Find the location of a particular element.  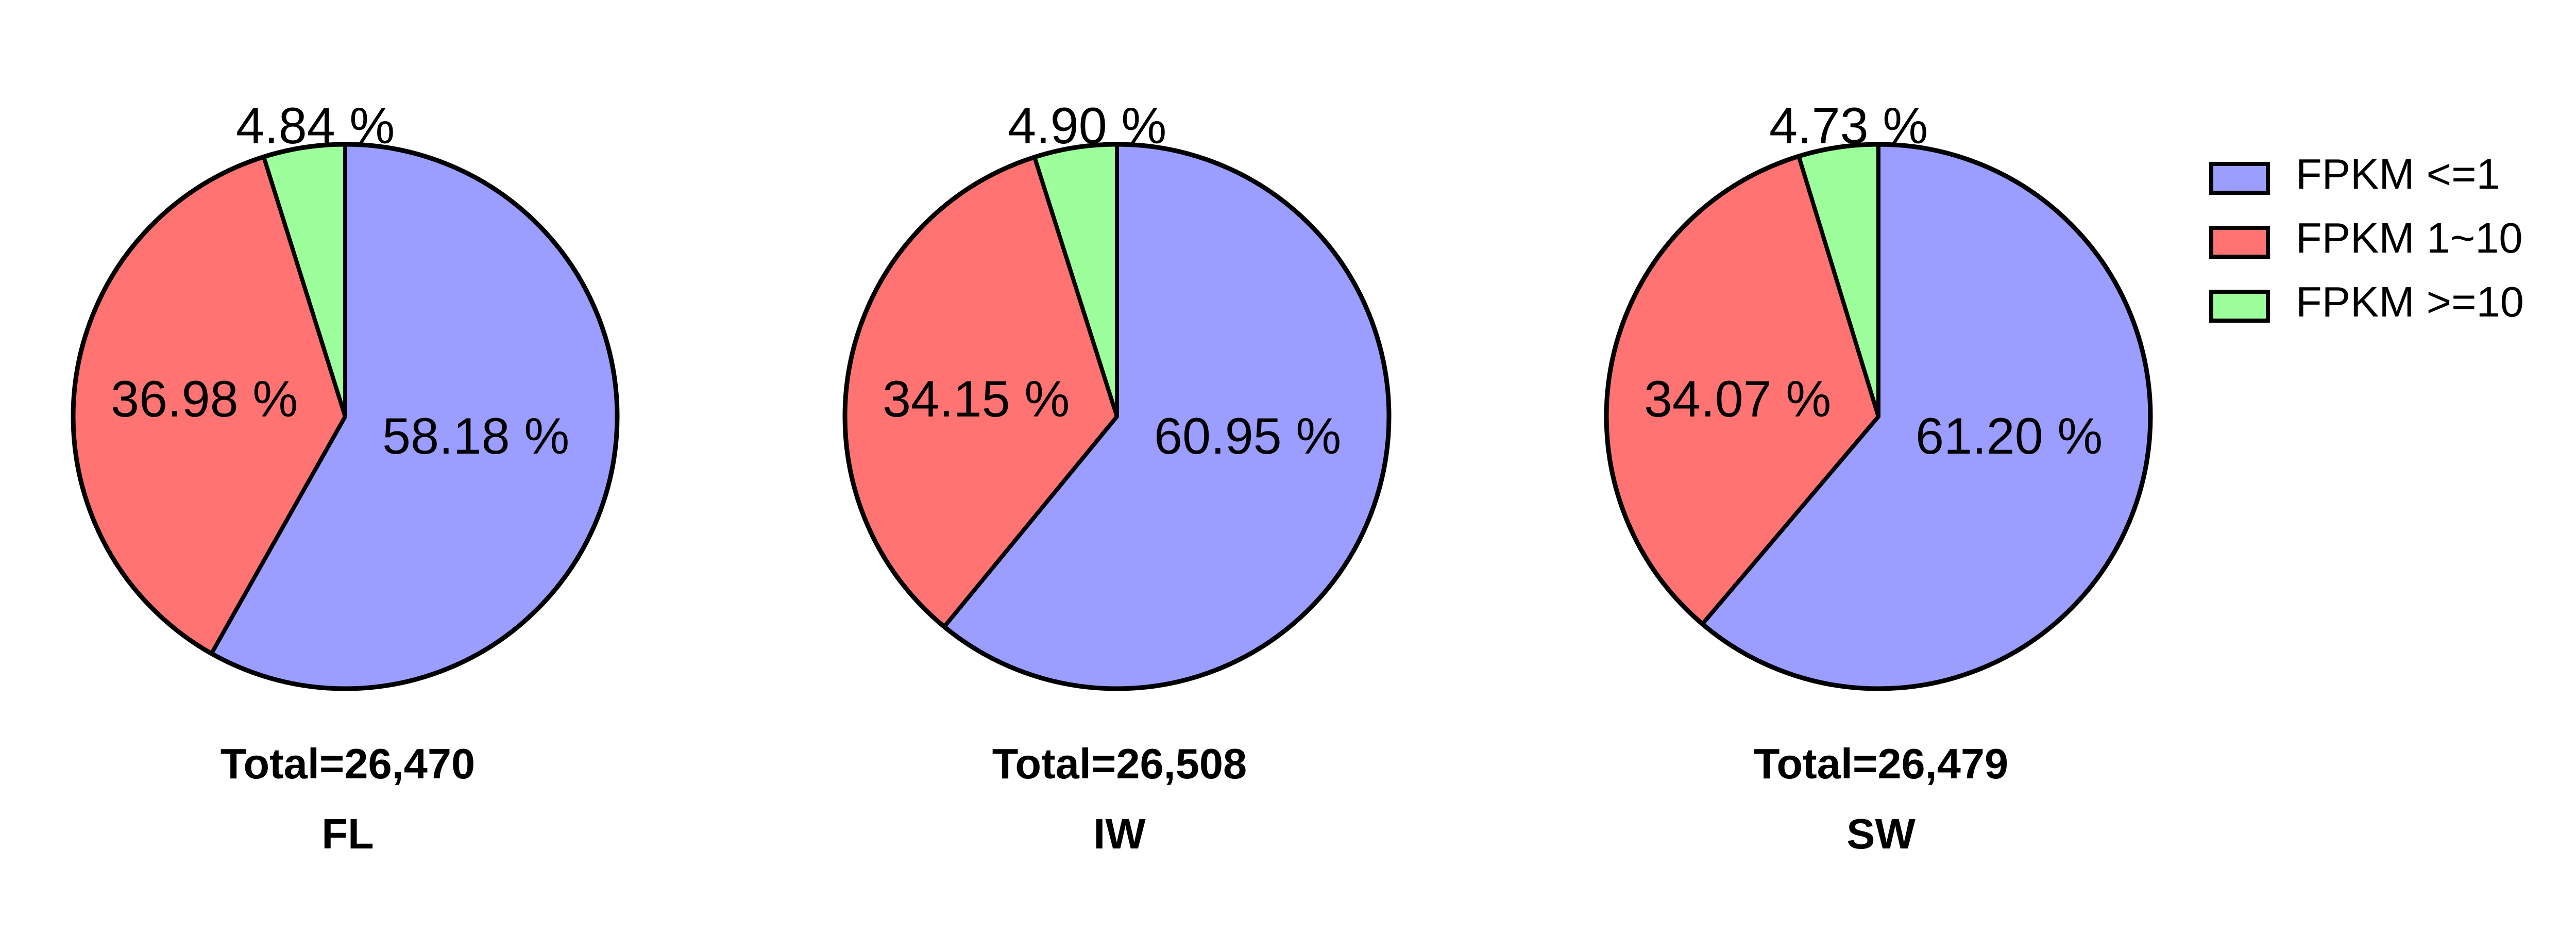

pie-sw-group-label: SW is located at coordinates (1881, 834).